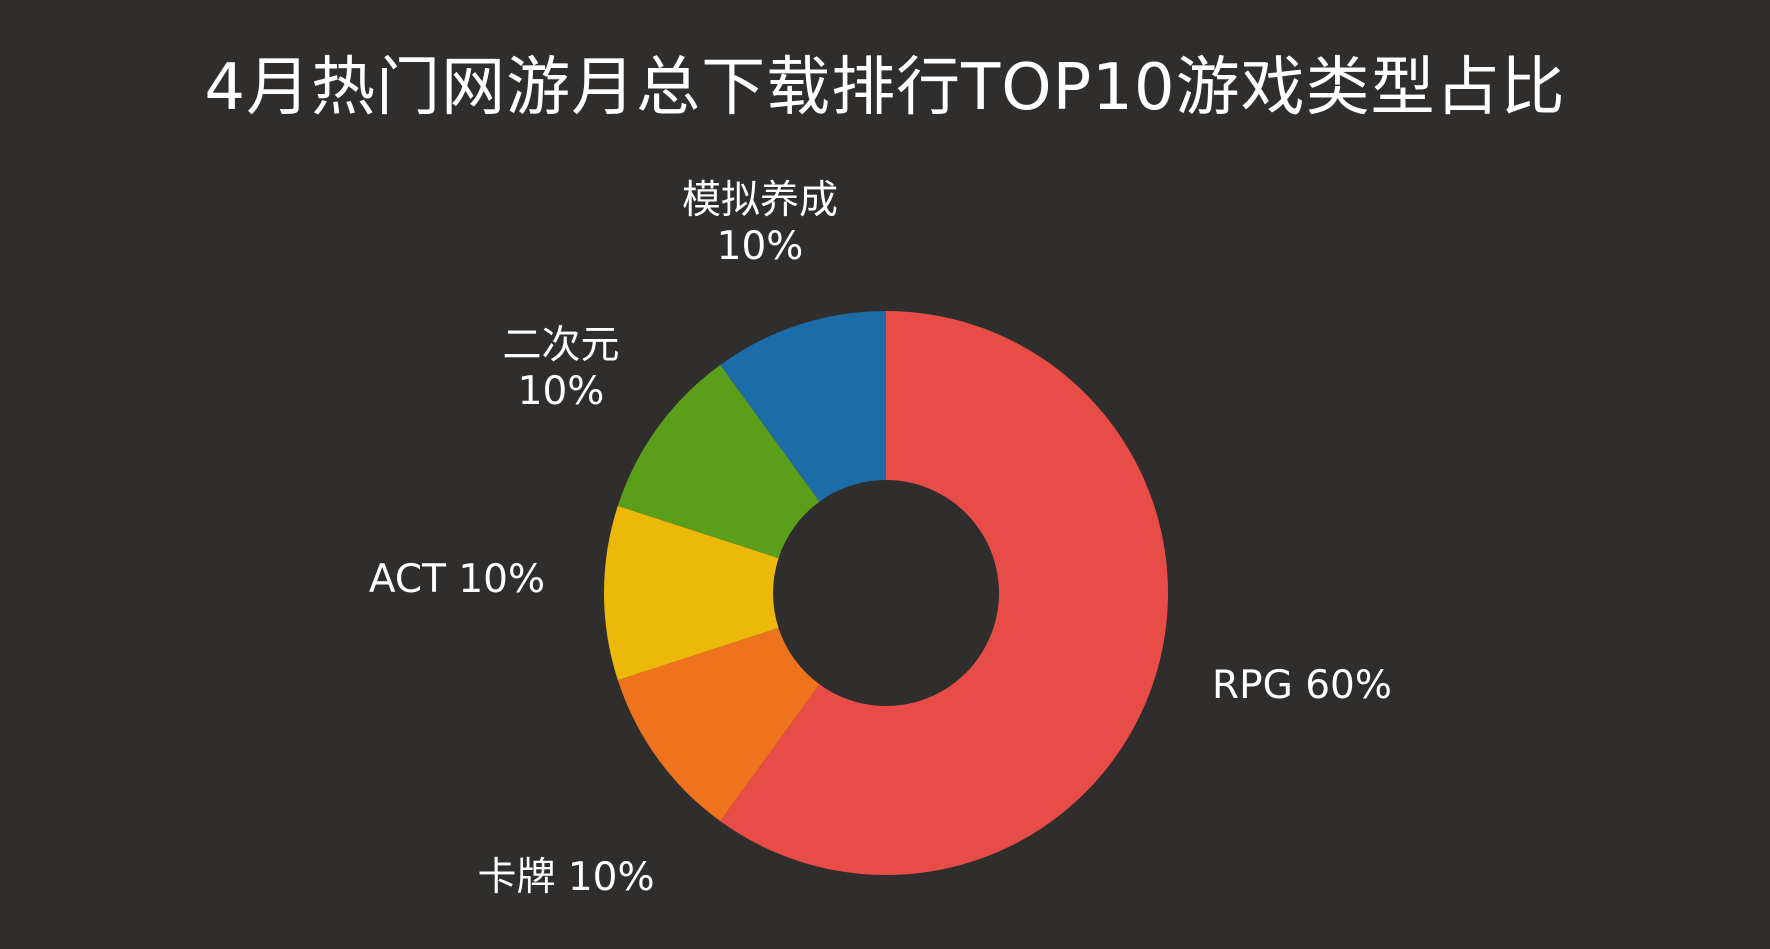  What do you see at coordinates (457, 579) in the screenshot?
I see `slice-label-3: ACT 10%` at bounding box center [457, 579].